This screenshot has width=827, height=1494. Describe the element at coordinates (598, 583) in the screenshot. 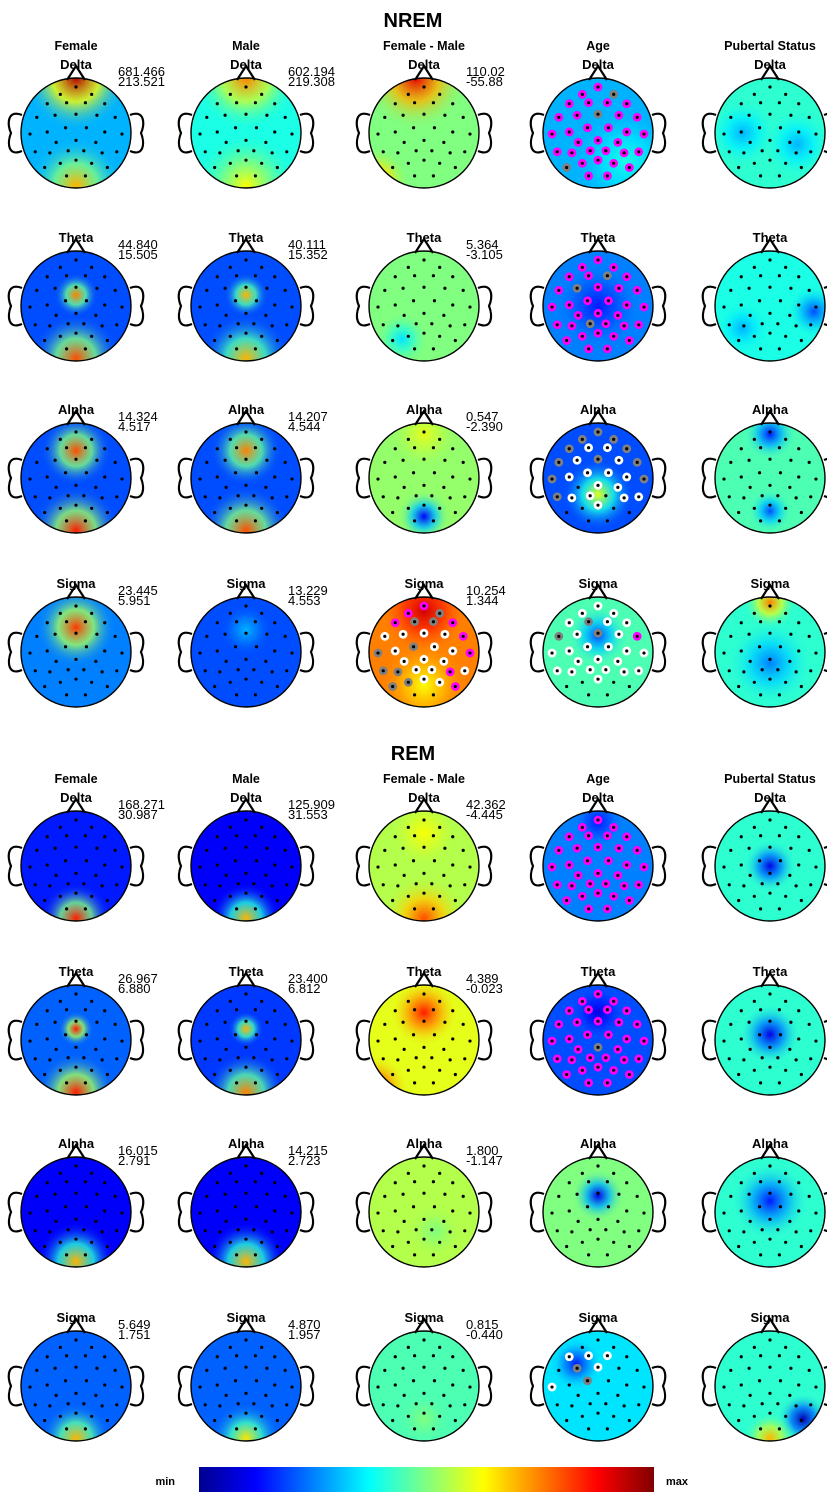

I see `band-label: Sigma` at that location.